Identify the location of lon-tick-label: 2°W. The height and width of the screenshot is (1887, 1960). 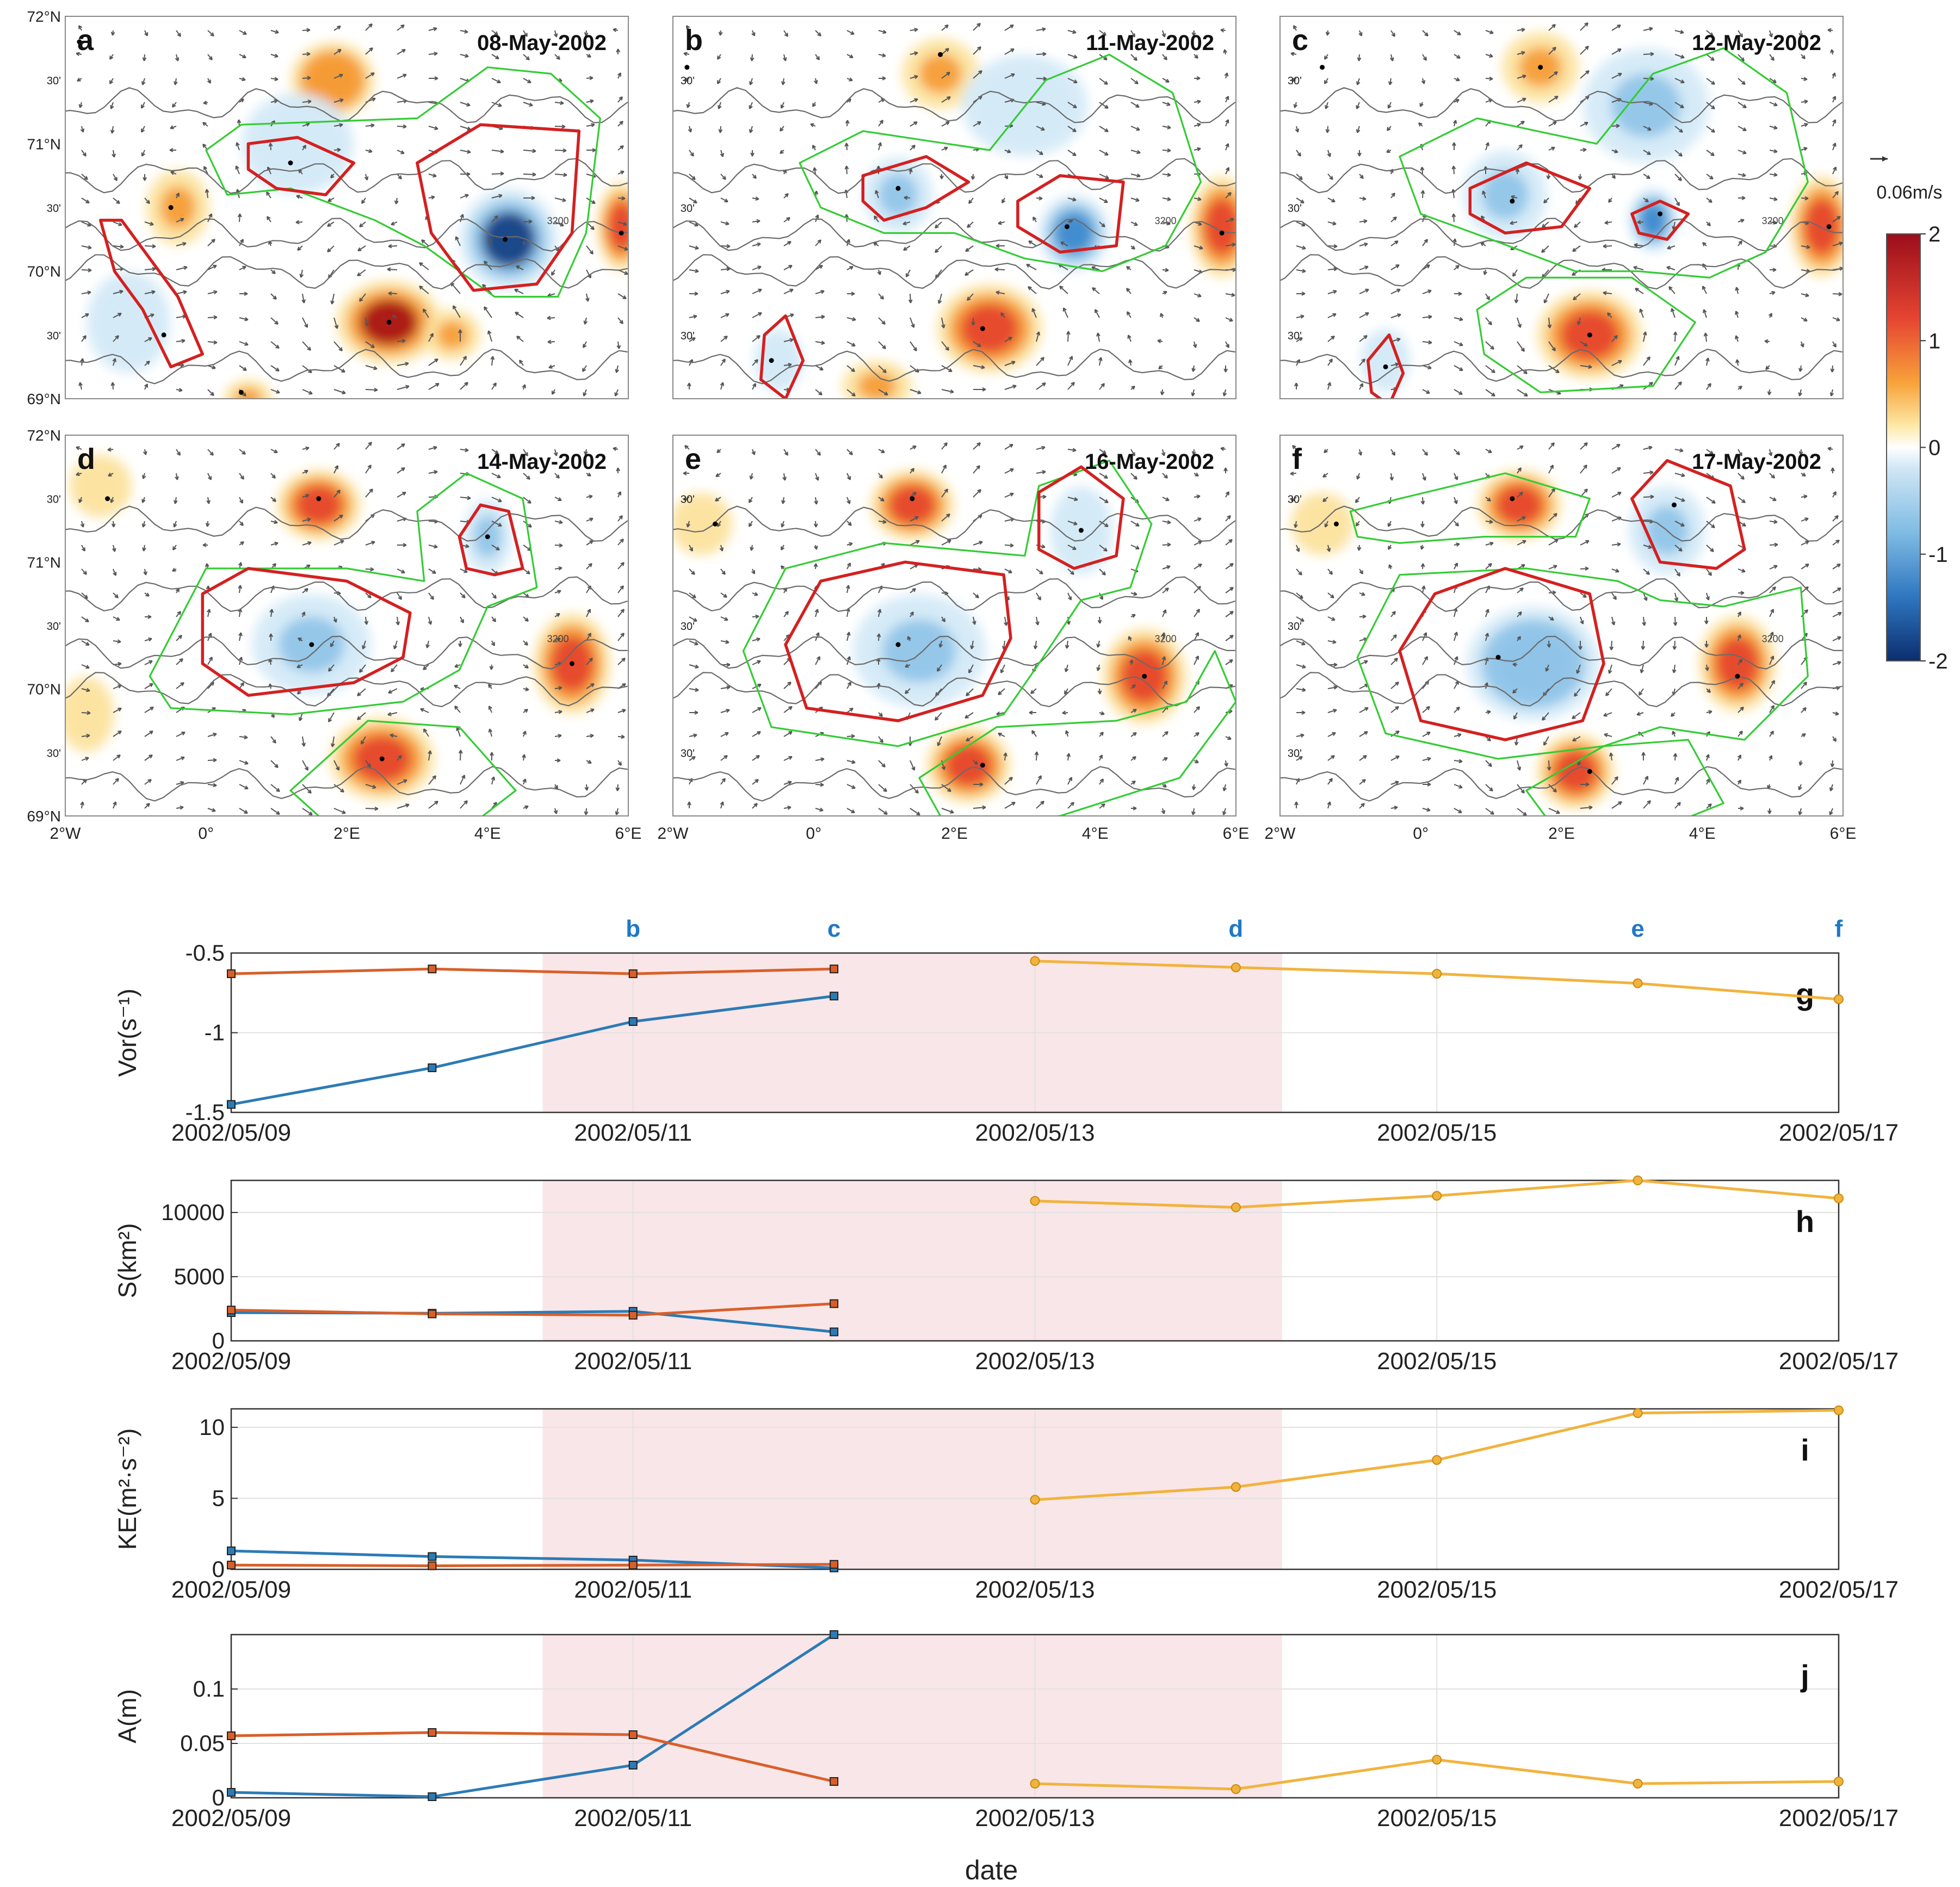
(673, 834).